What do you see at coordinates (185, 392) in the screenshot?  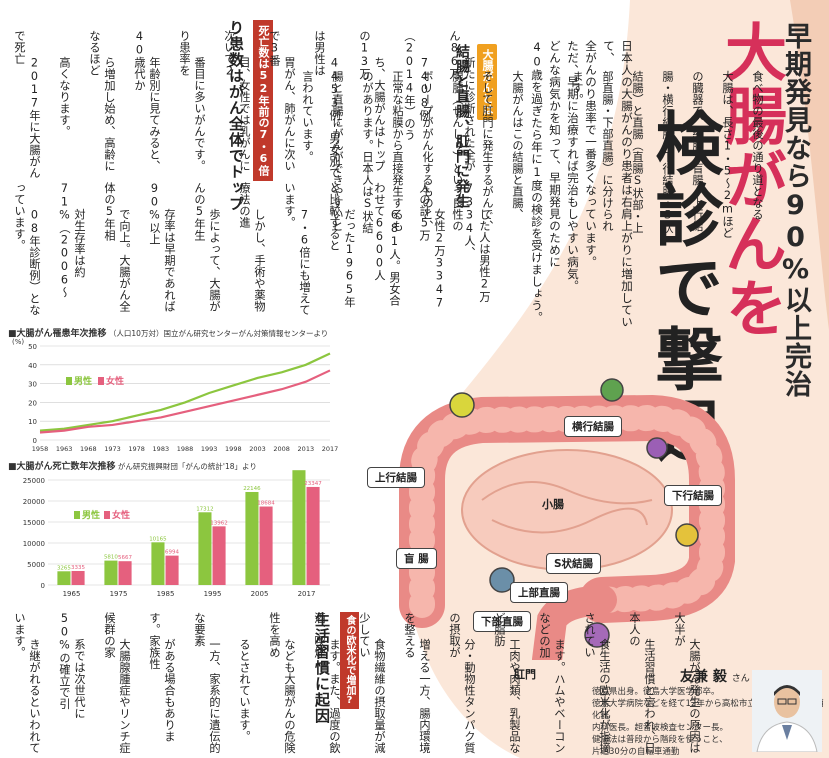 I see `series-line-male` at bounding box center [185, 392].